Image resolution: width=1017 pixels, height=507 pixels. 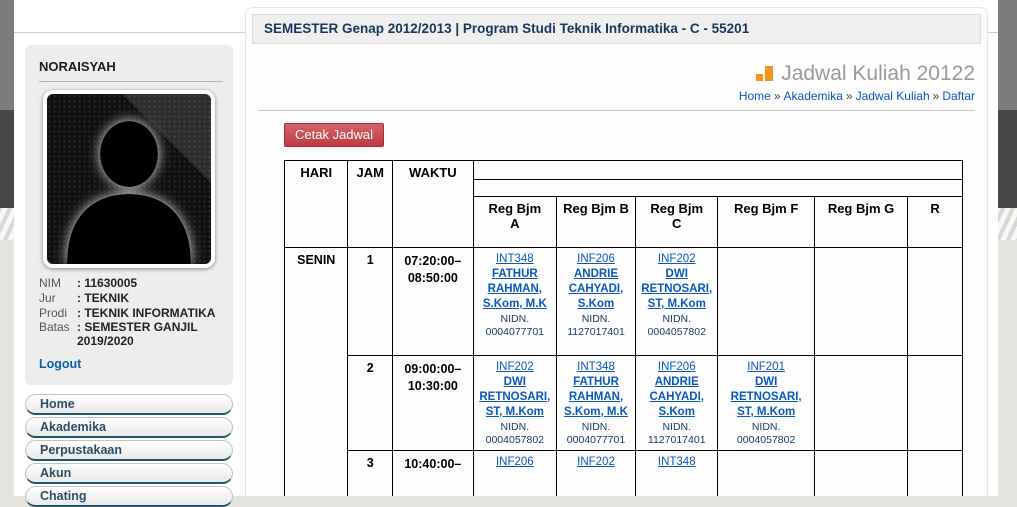 I want to click on info-row-batas: Batas SEMESTER GANJIL 2019/2020, so click(x=130, y=335).